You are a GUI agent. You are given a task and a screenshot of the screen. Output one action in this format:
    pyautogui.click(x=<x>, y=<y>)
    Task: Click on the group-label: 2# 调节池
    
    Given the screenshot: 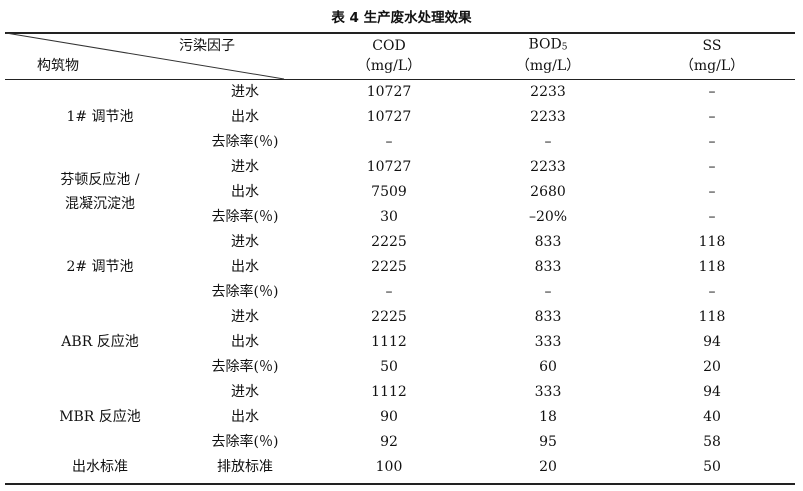 What is the action you would take?
    pyautogui.click(x=100, y=267)
    